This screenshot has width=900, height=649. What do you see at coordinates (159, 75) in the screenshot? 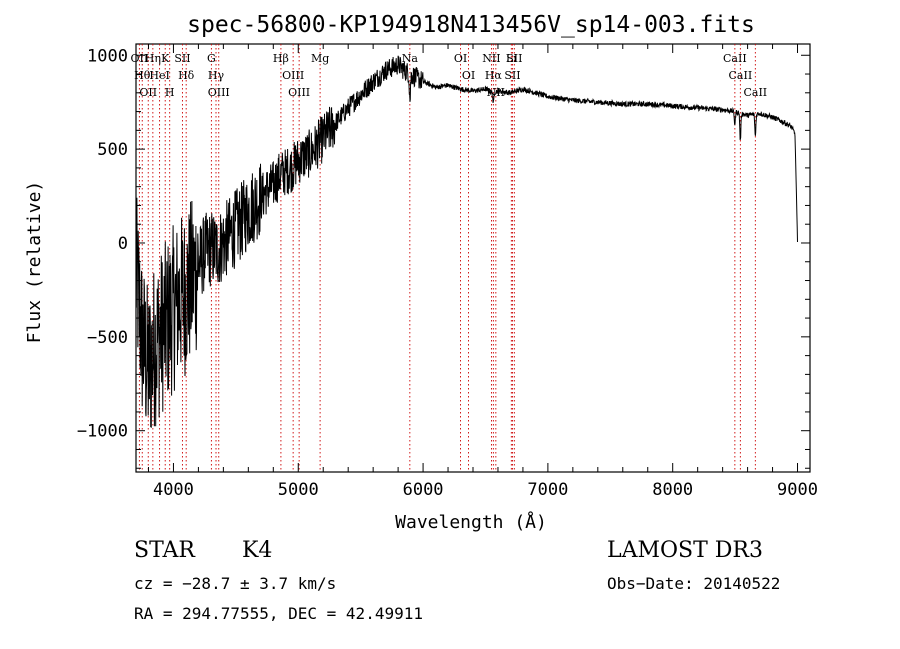
I see `line-marker-label: HeI` at bounding box center [159, 75].